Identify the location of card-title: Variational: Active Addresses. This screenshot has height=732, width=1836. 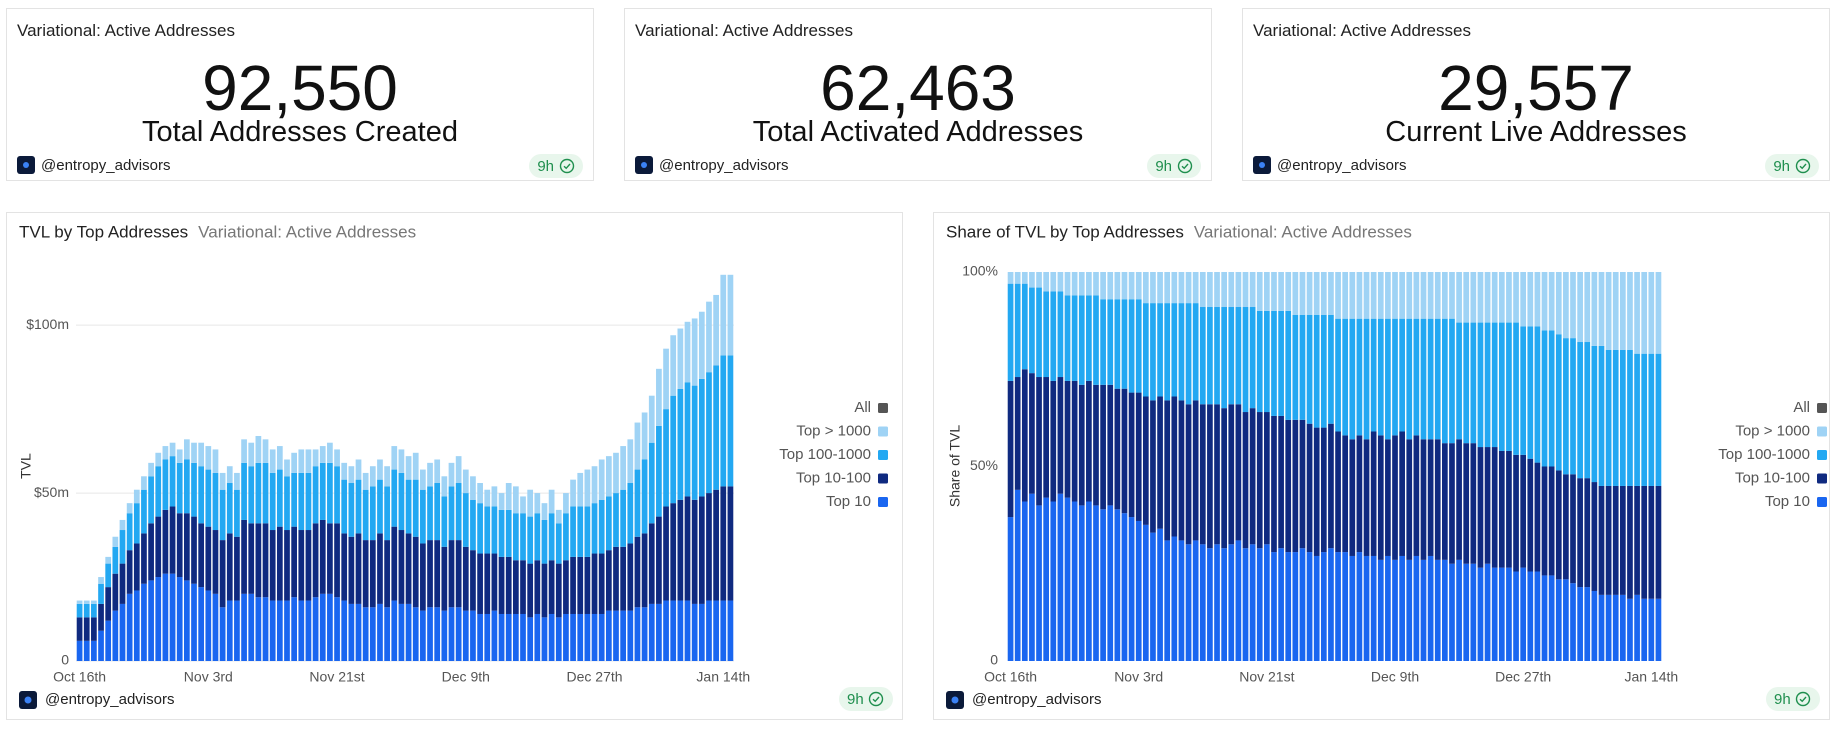
(126, 30).